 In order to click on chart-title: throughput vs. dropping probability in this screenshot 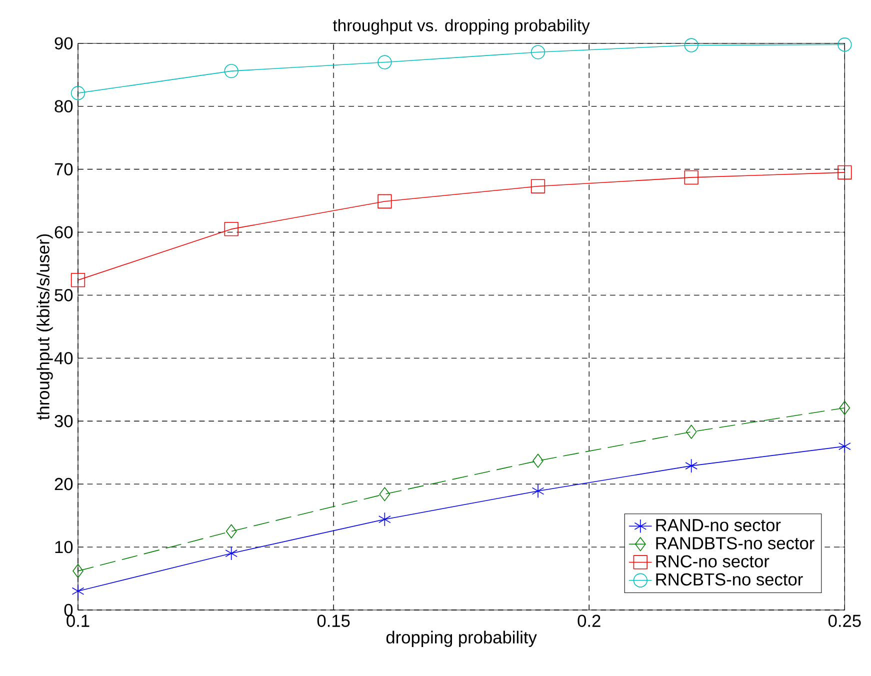, I will do `click(461, 27)`.